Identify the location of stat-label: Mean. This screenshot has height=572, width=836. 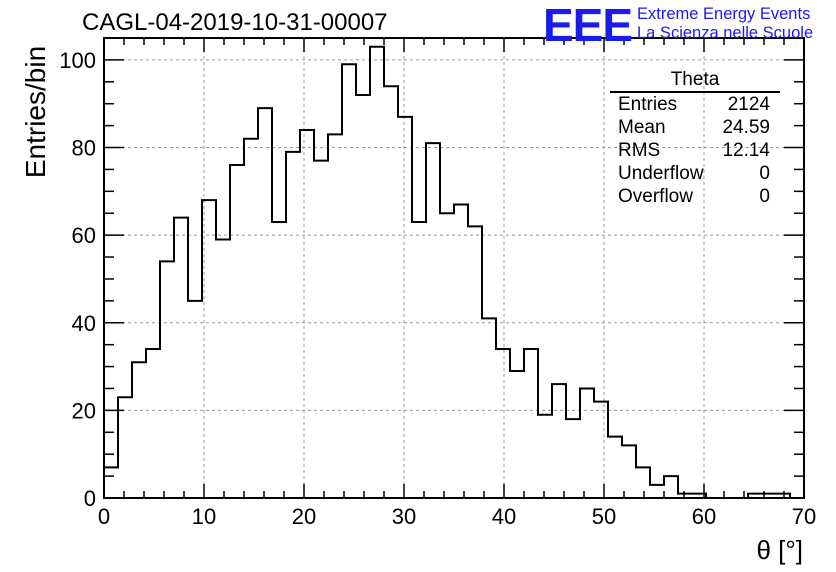
(642, 127).